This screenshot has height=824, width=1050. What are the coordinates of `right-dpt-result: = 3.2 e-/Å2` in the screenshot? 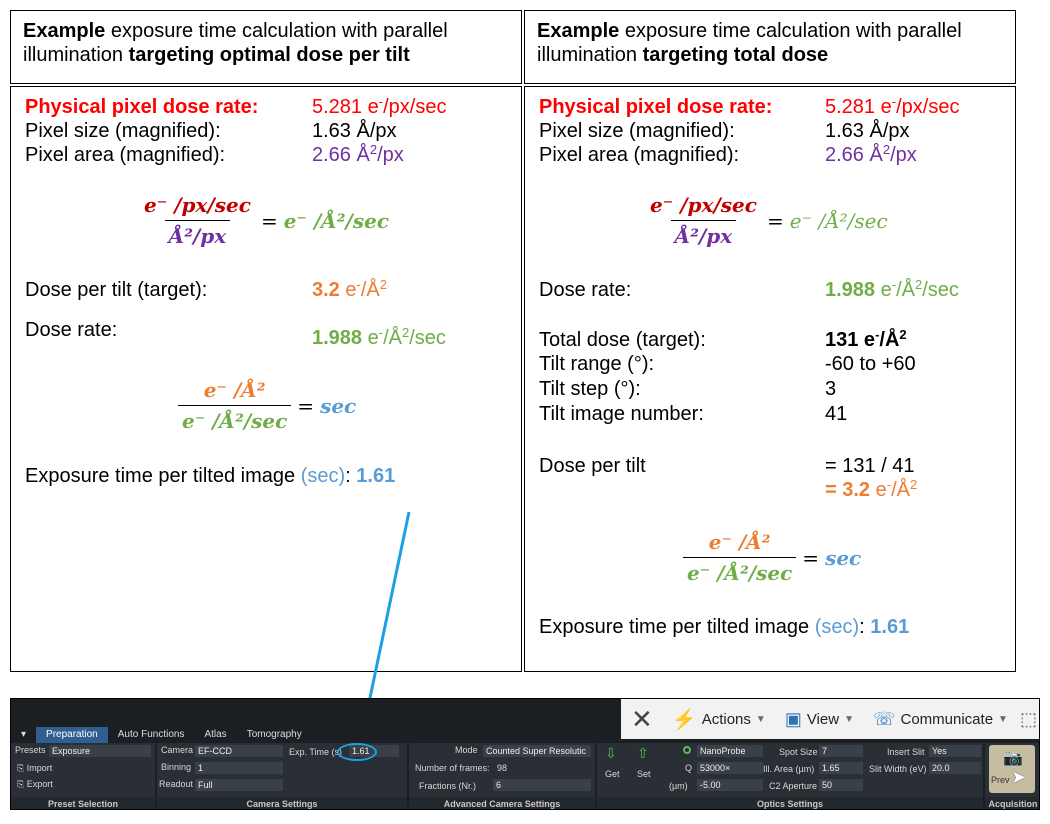 It's located at (871, 489).